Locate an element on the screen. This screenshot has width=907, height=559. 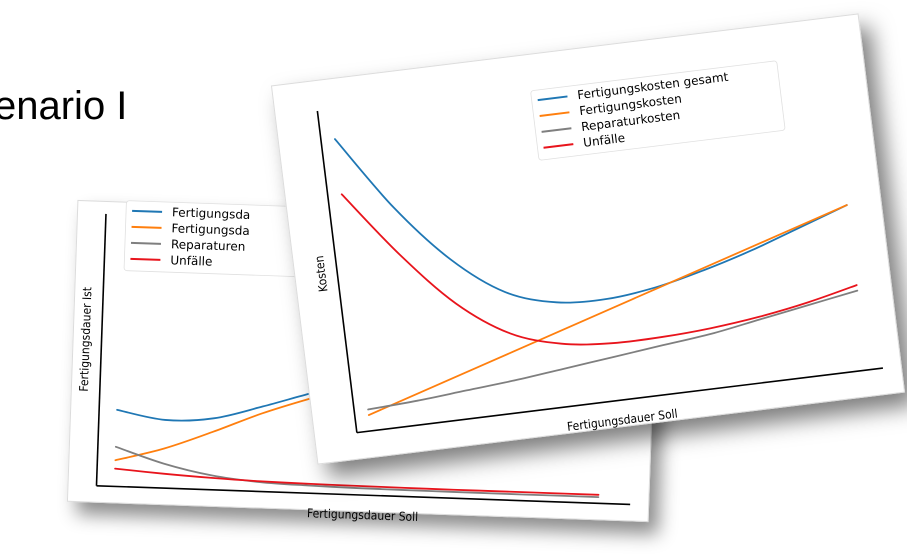
legend-label-fertigungsda-1: Fertigungsda is located at coordinates (210, 229).